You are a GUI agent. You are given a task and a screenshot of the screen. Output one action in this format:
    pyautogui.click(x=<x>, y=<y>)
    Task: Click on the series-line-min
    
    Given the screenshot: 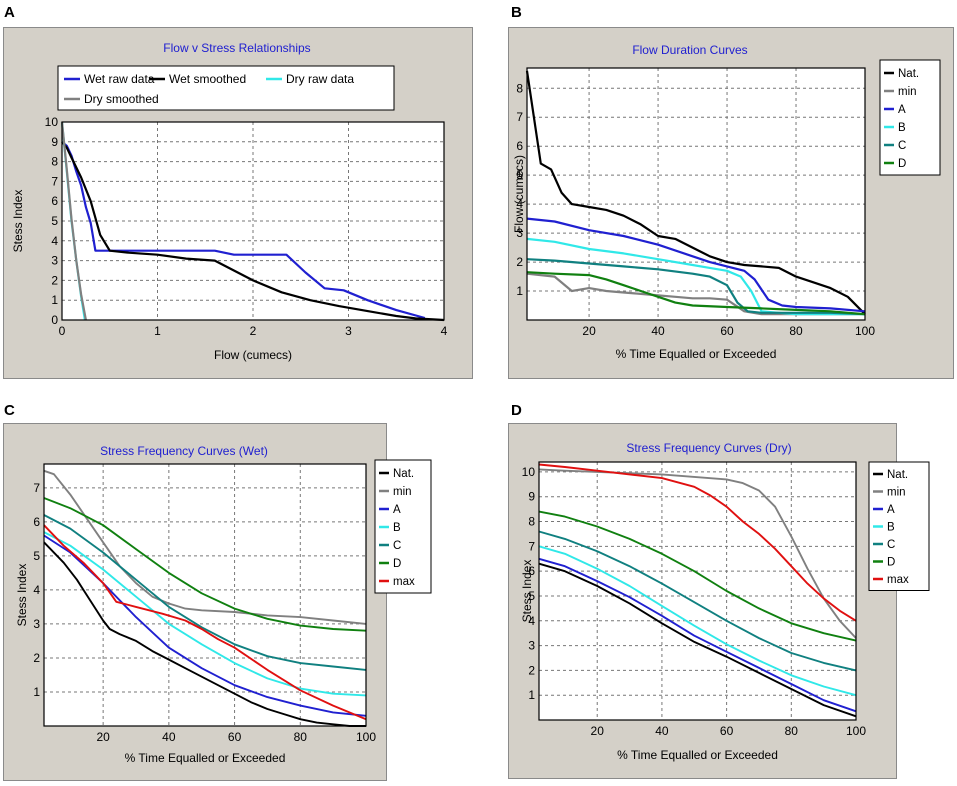 What is the action you would take?
    pyautogui.click(x=695, y=294)
    